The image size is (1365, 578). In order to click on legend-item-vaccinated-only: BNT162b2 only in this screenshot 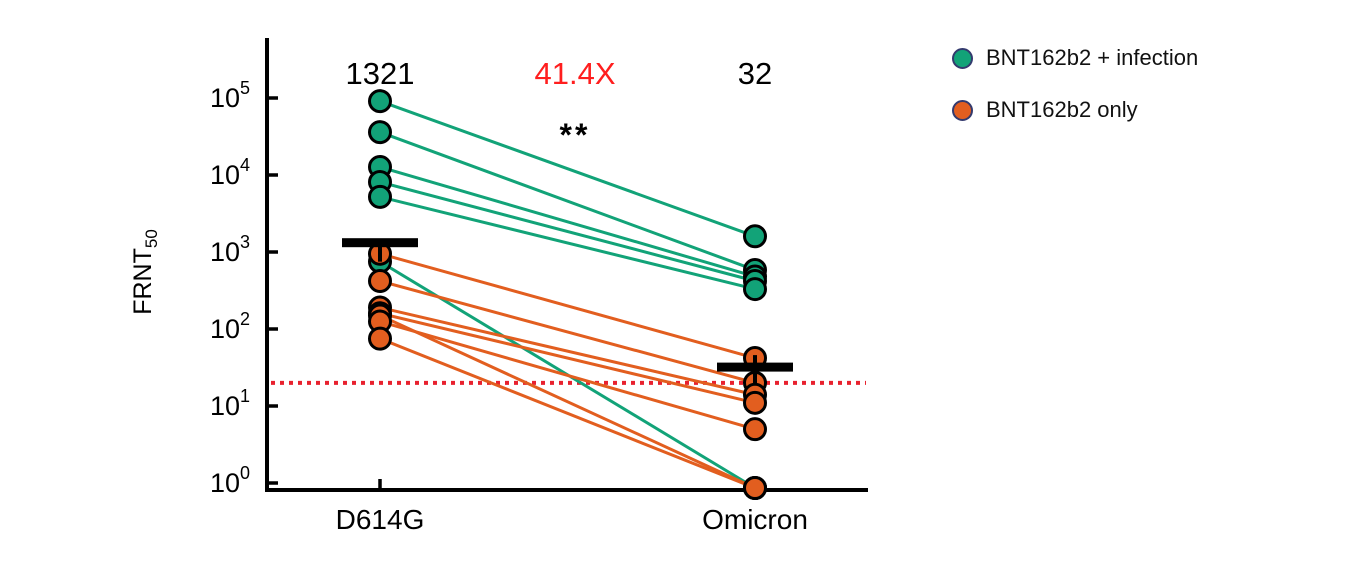, I will do `click(1075, 110)`.